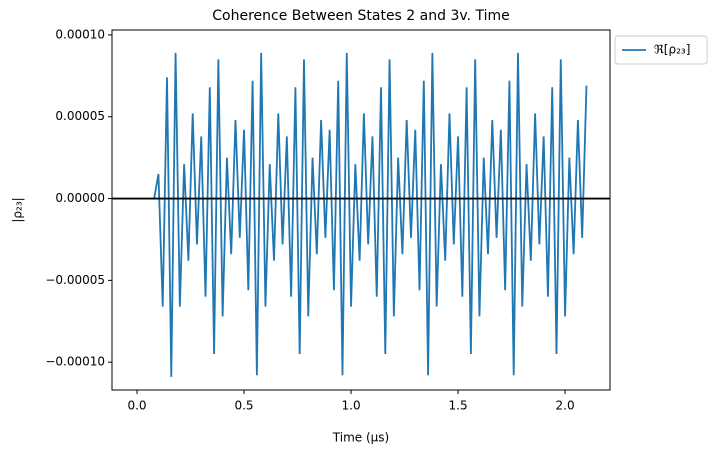  What do you see at coordinates (80, 198) in the screenshot?
I see `y-tick-label: 0.00000` at bounding box center [80, 198].